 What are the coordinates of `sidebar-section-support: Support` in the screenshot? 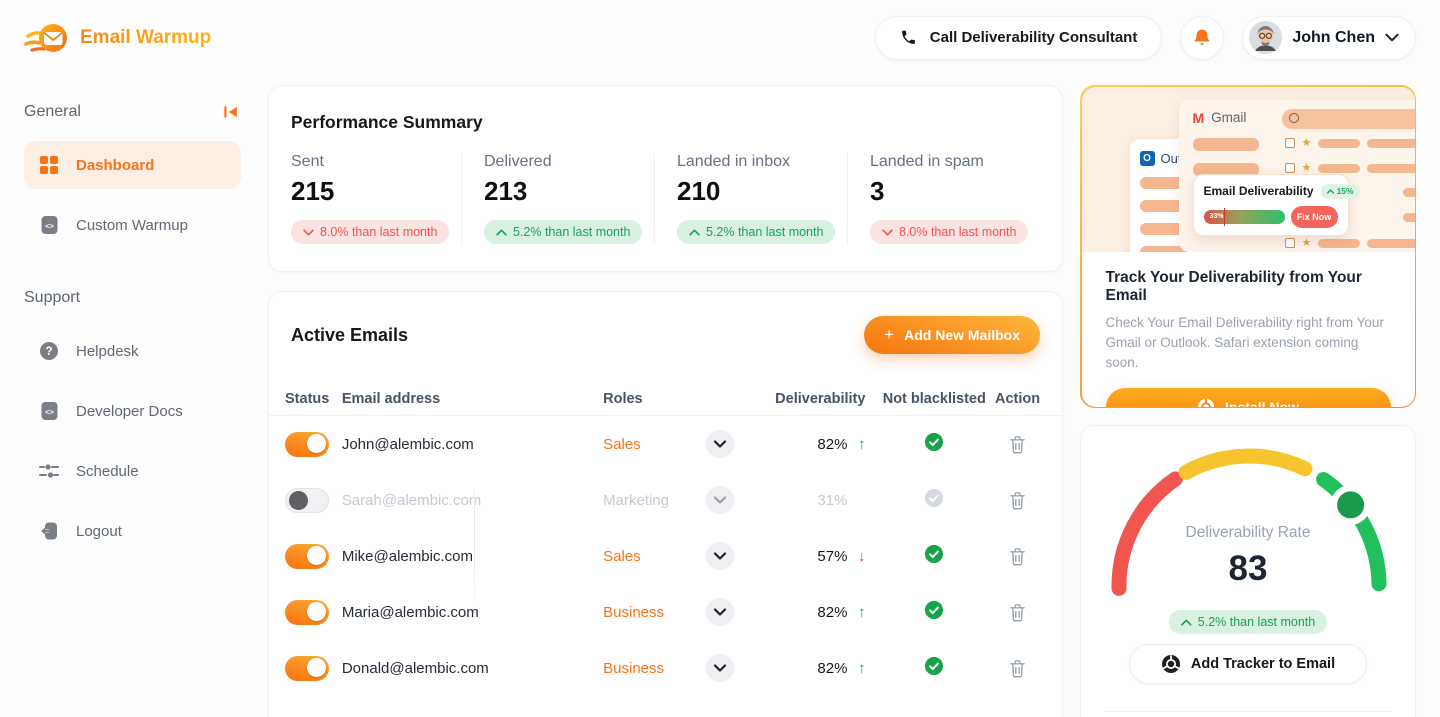 It's located at (132, 298).